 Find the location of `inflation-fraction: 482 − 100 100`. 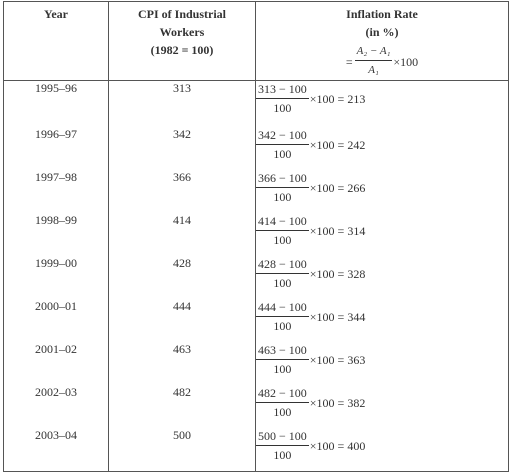

inflation-fraction: 482 − 100 100 is located at coordinates (282, 403).